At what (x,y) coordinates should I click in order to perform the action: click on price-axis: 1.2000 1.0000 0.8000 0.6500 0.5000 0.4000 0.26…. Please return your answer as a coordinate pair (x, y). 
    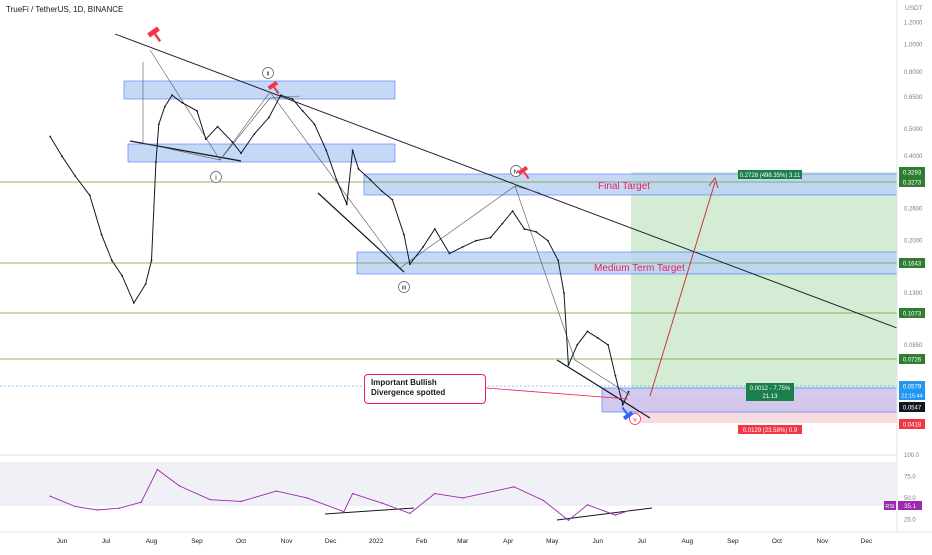
    Looking at the image, I should click on (913, 184).